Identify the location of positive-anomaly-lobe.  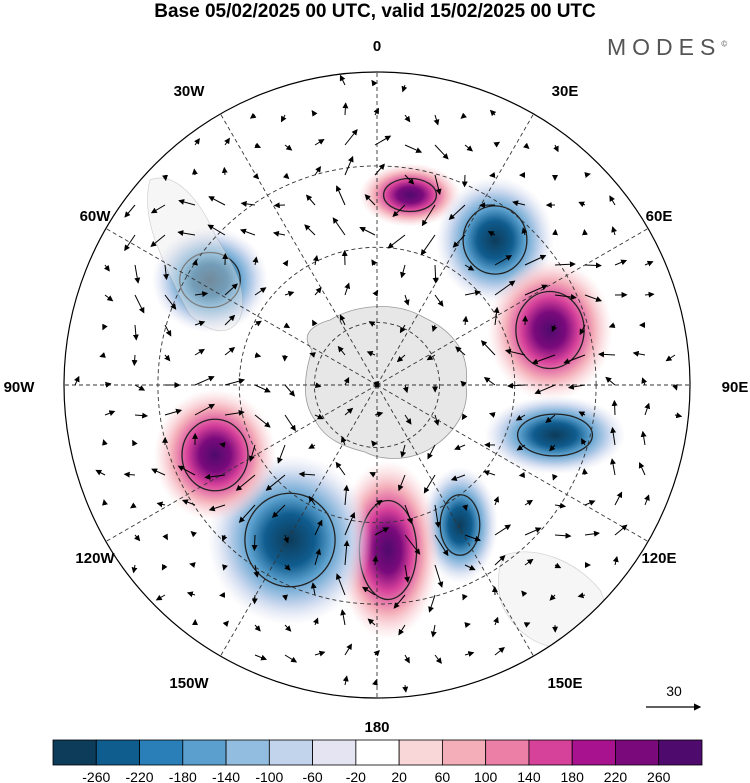
(550, 330).